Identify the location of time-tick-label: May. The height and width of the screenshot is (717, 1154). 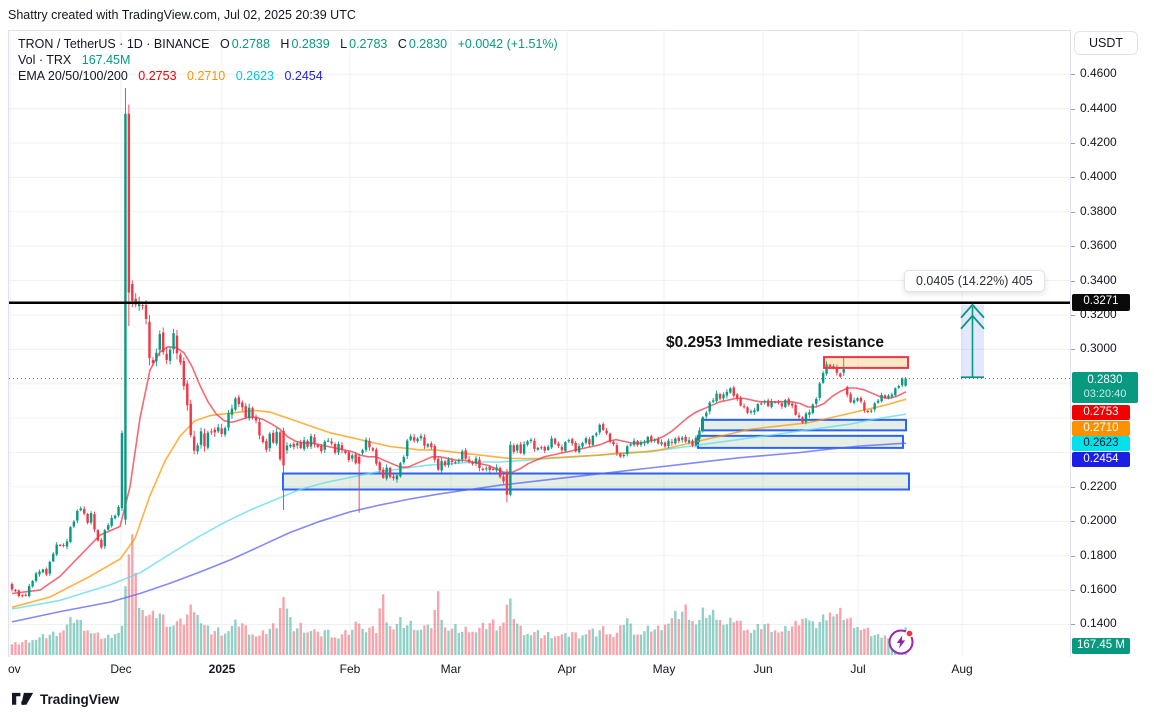
(664, 669).